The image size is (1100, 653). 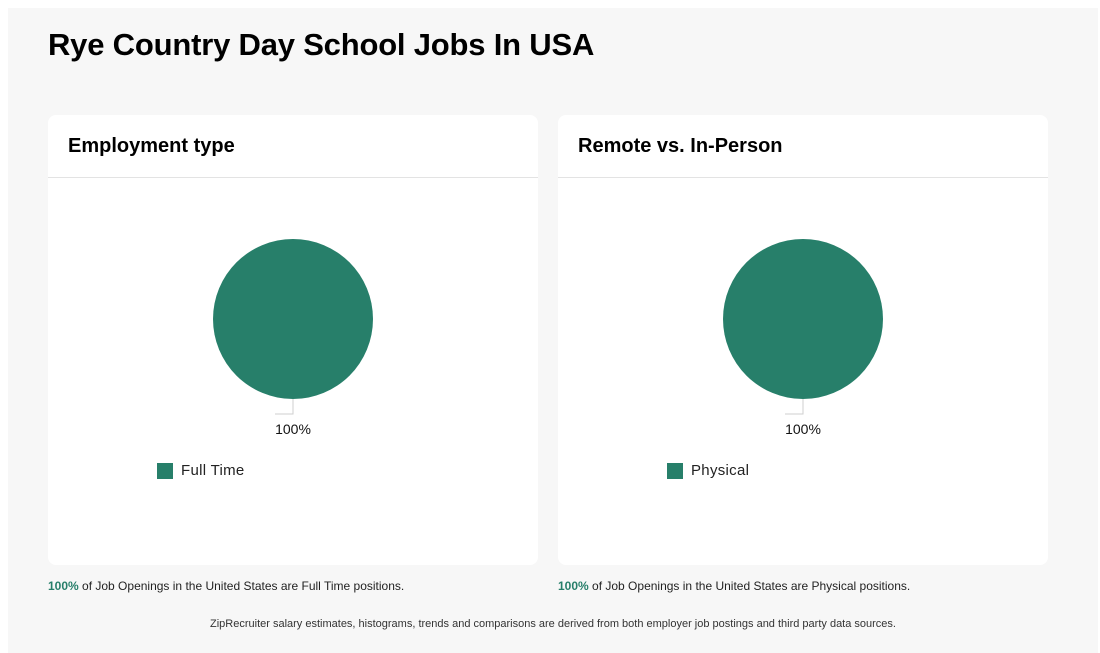 I want to click on legend: Physical, so click(x=708, y=470).